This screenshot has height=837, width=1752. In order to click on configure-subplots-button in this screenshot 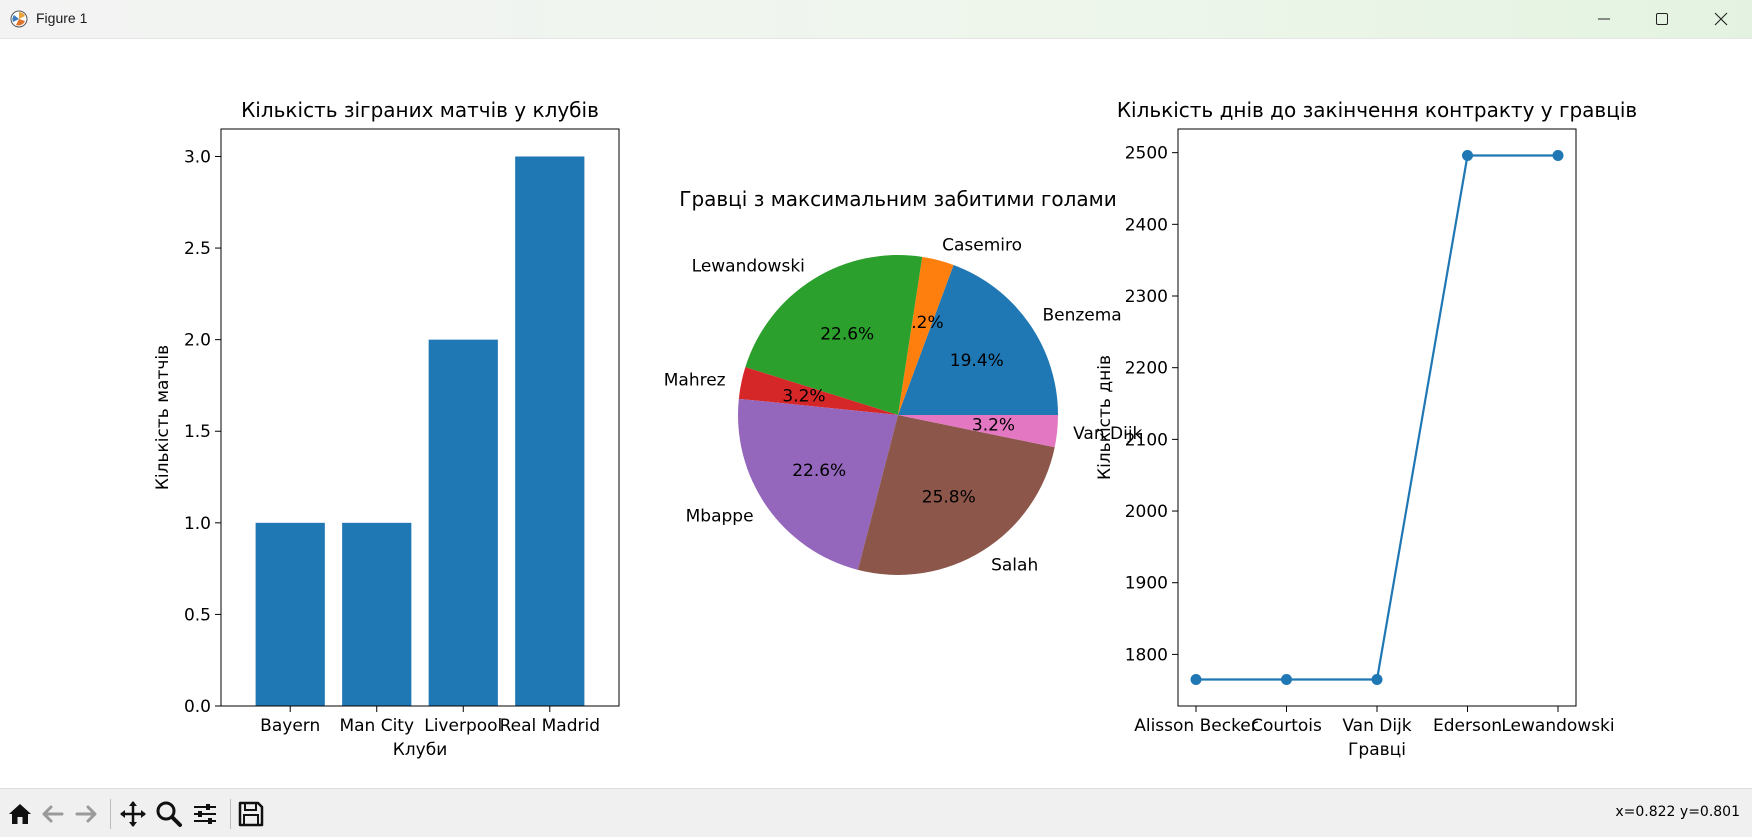, I will do `click(205, 814)`.